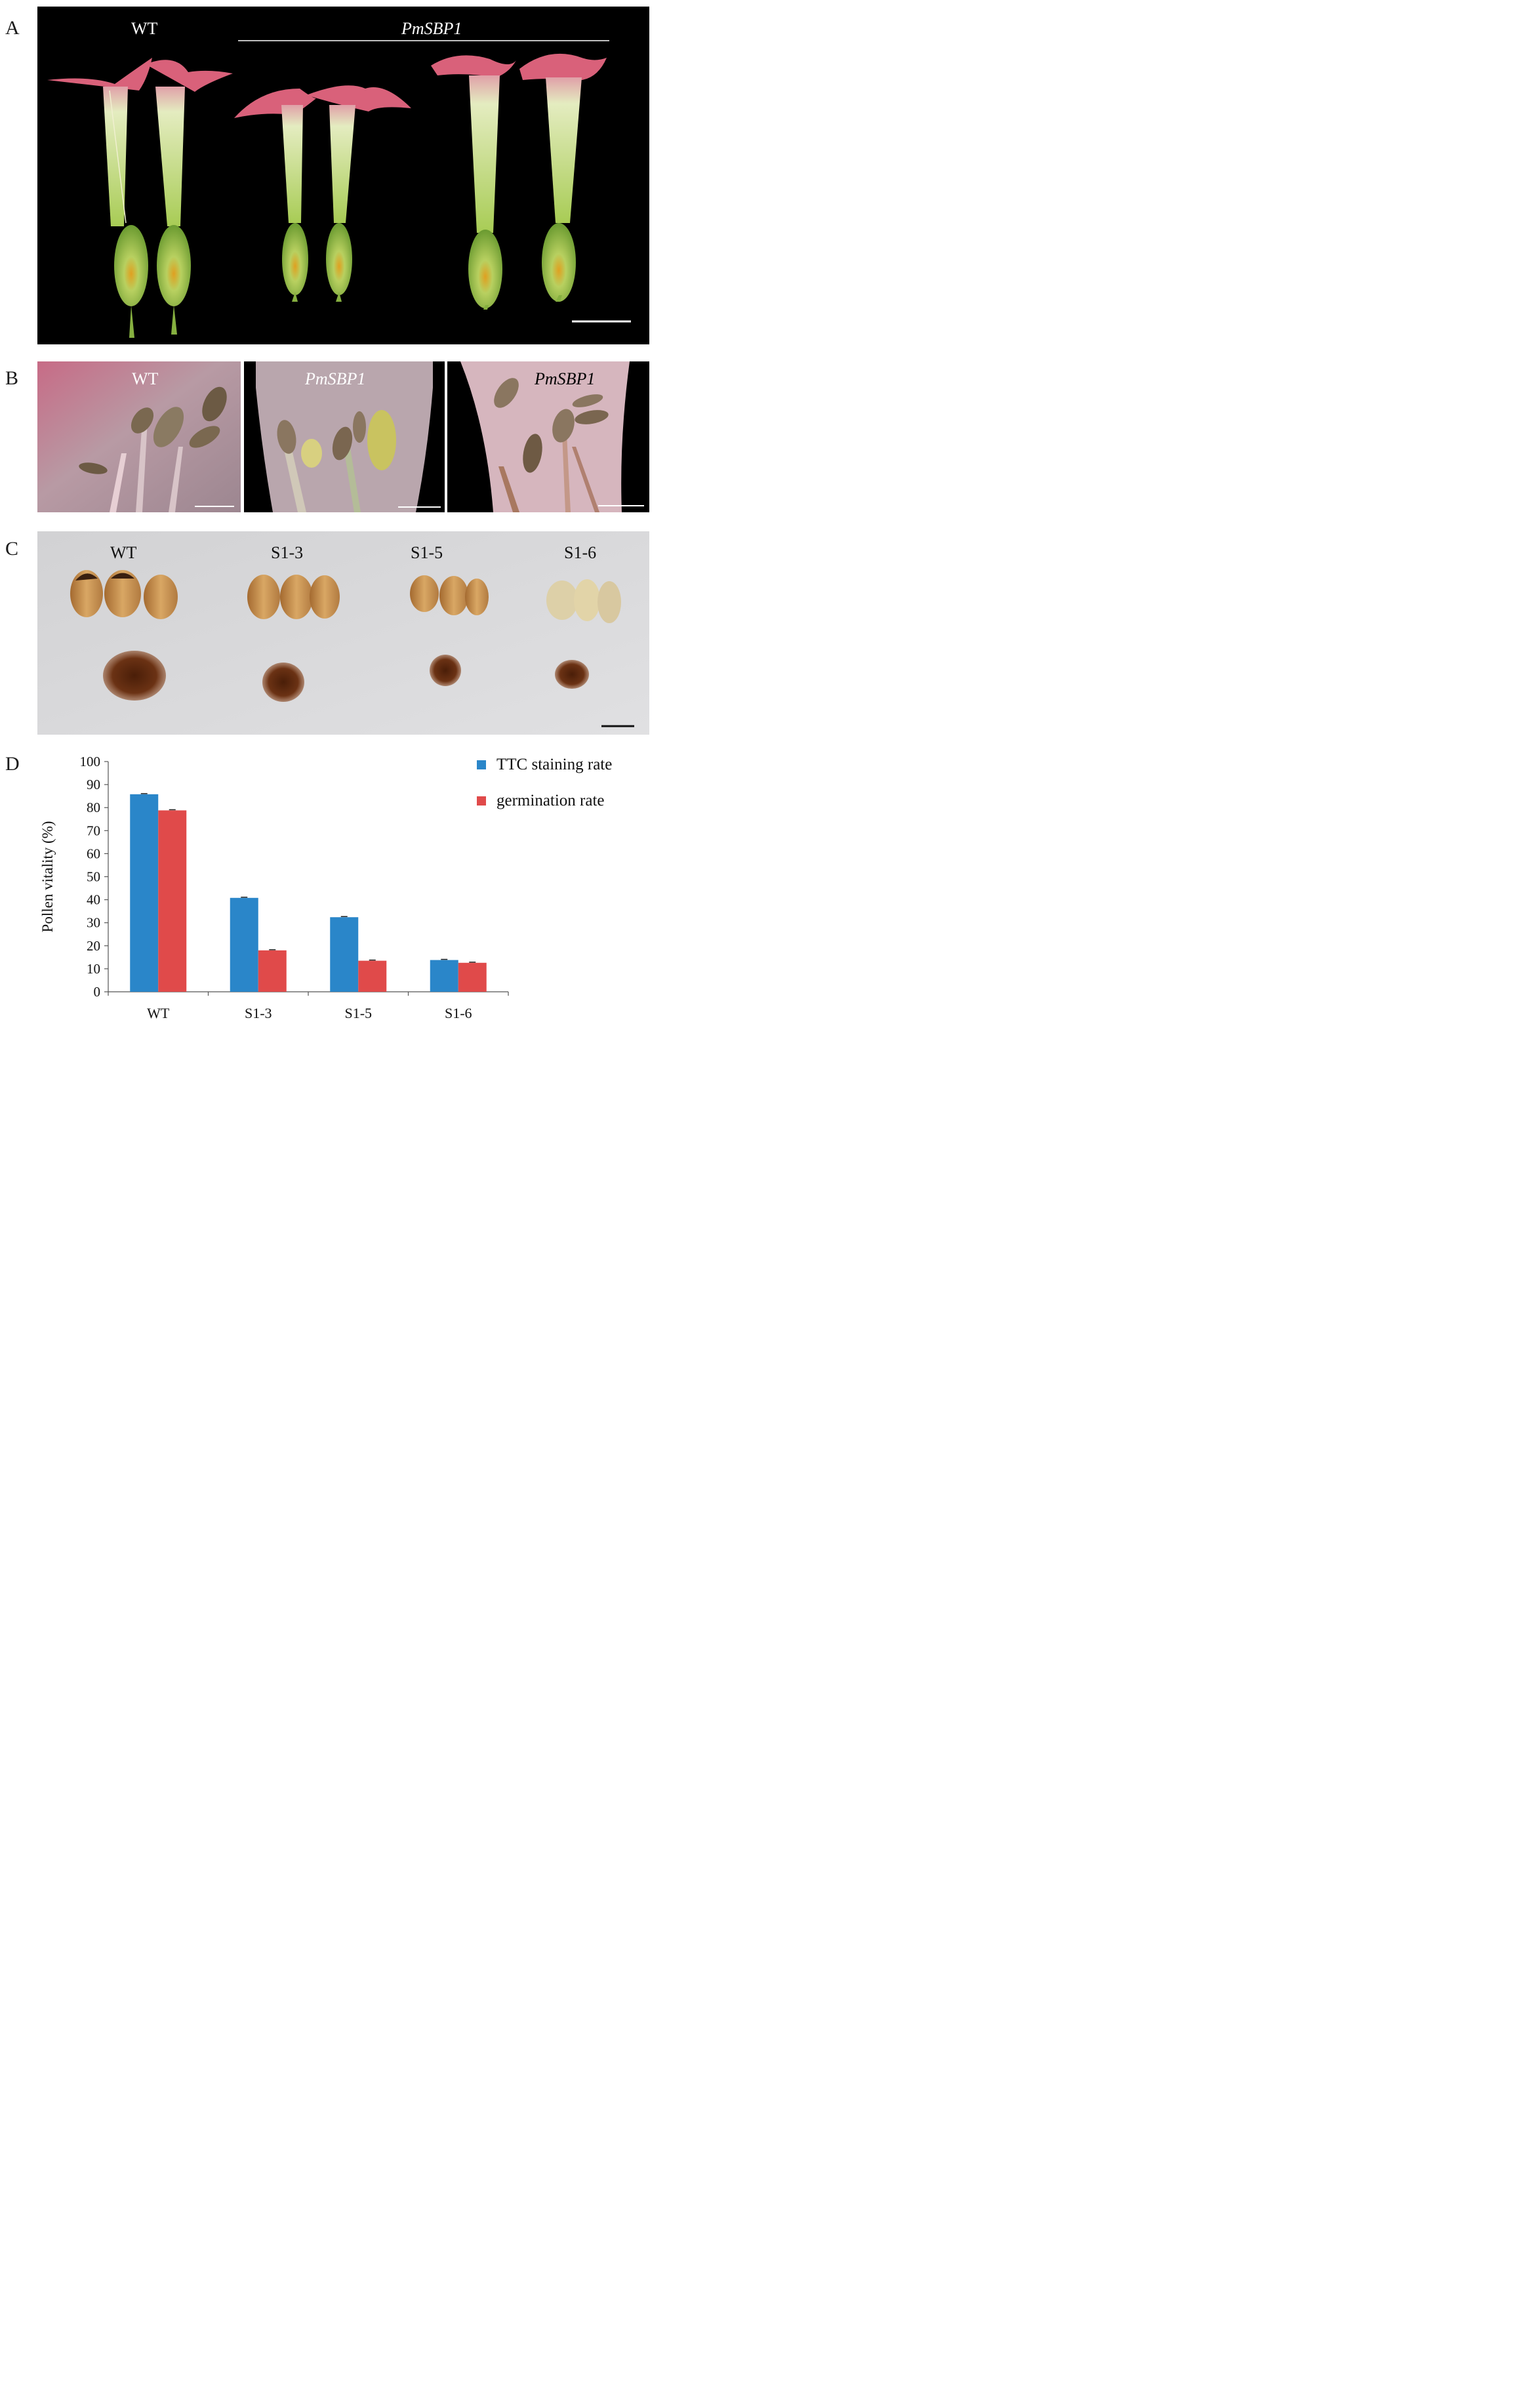 The width and height of the screenshot is (1540, 2408). Describe the element at coordinates (258, 1013) in the screenshot. I see `x-tick-label: S1-3` at that location.